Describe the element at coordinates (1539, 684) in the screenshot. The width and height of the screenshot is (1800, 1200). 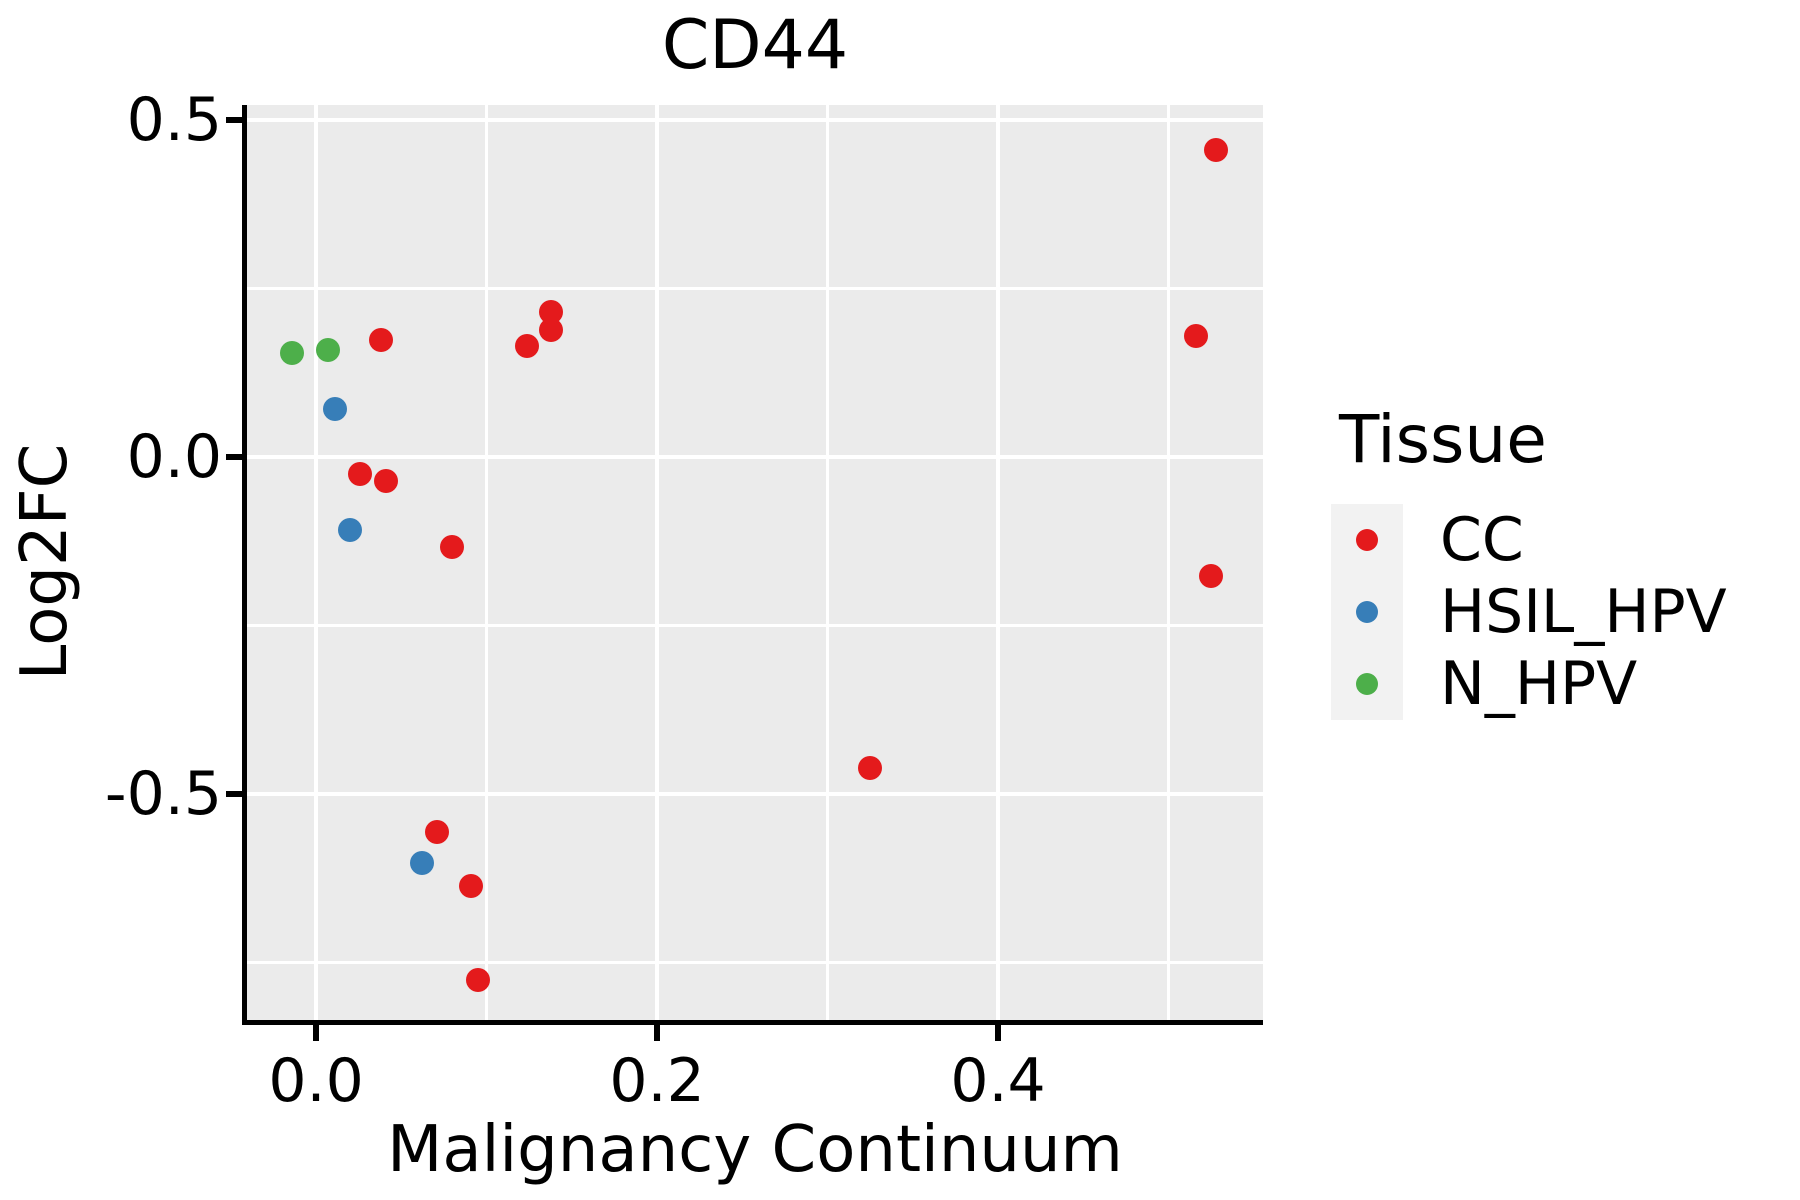
I see `legend-label: N_HPV` at that location.